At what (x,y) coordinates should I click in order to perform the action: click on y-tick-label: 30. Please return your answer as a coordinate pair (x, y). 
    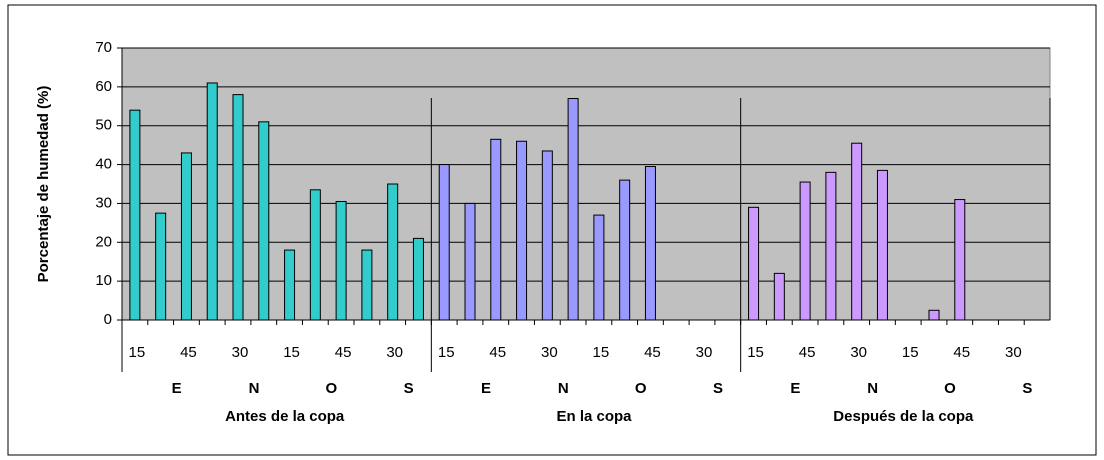
    Looking at the image, I should click on (103, 202).